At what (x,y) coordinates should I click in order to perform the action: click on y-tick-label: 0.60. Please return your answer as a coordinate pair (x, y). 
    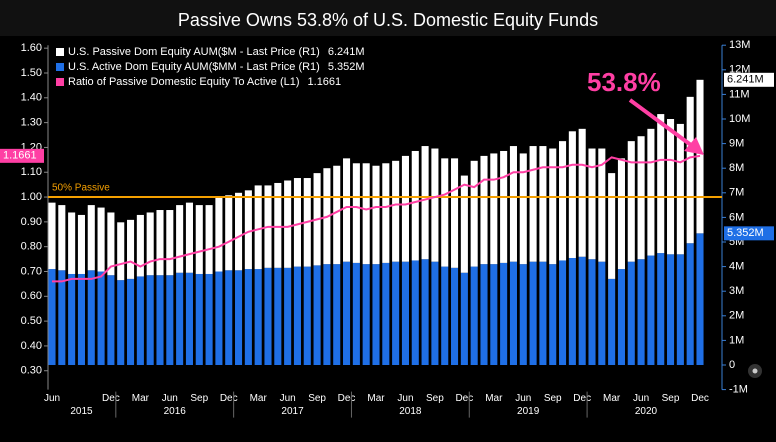
    Looking at the image, I should click on (31, 296).